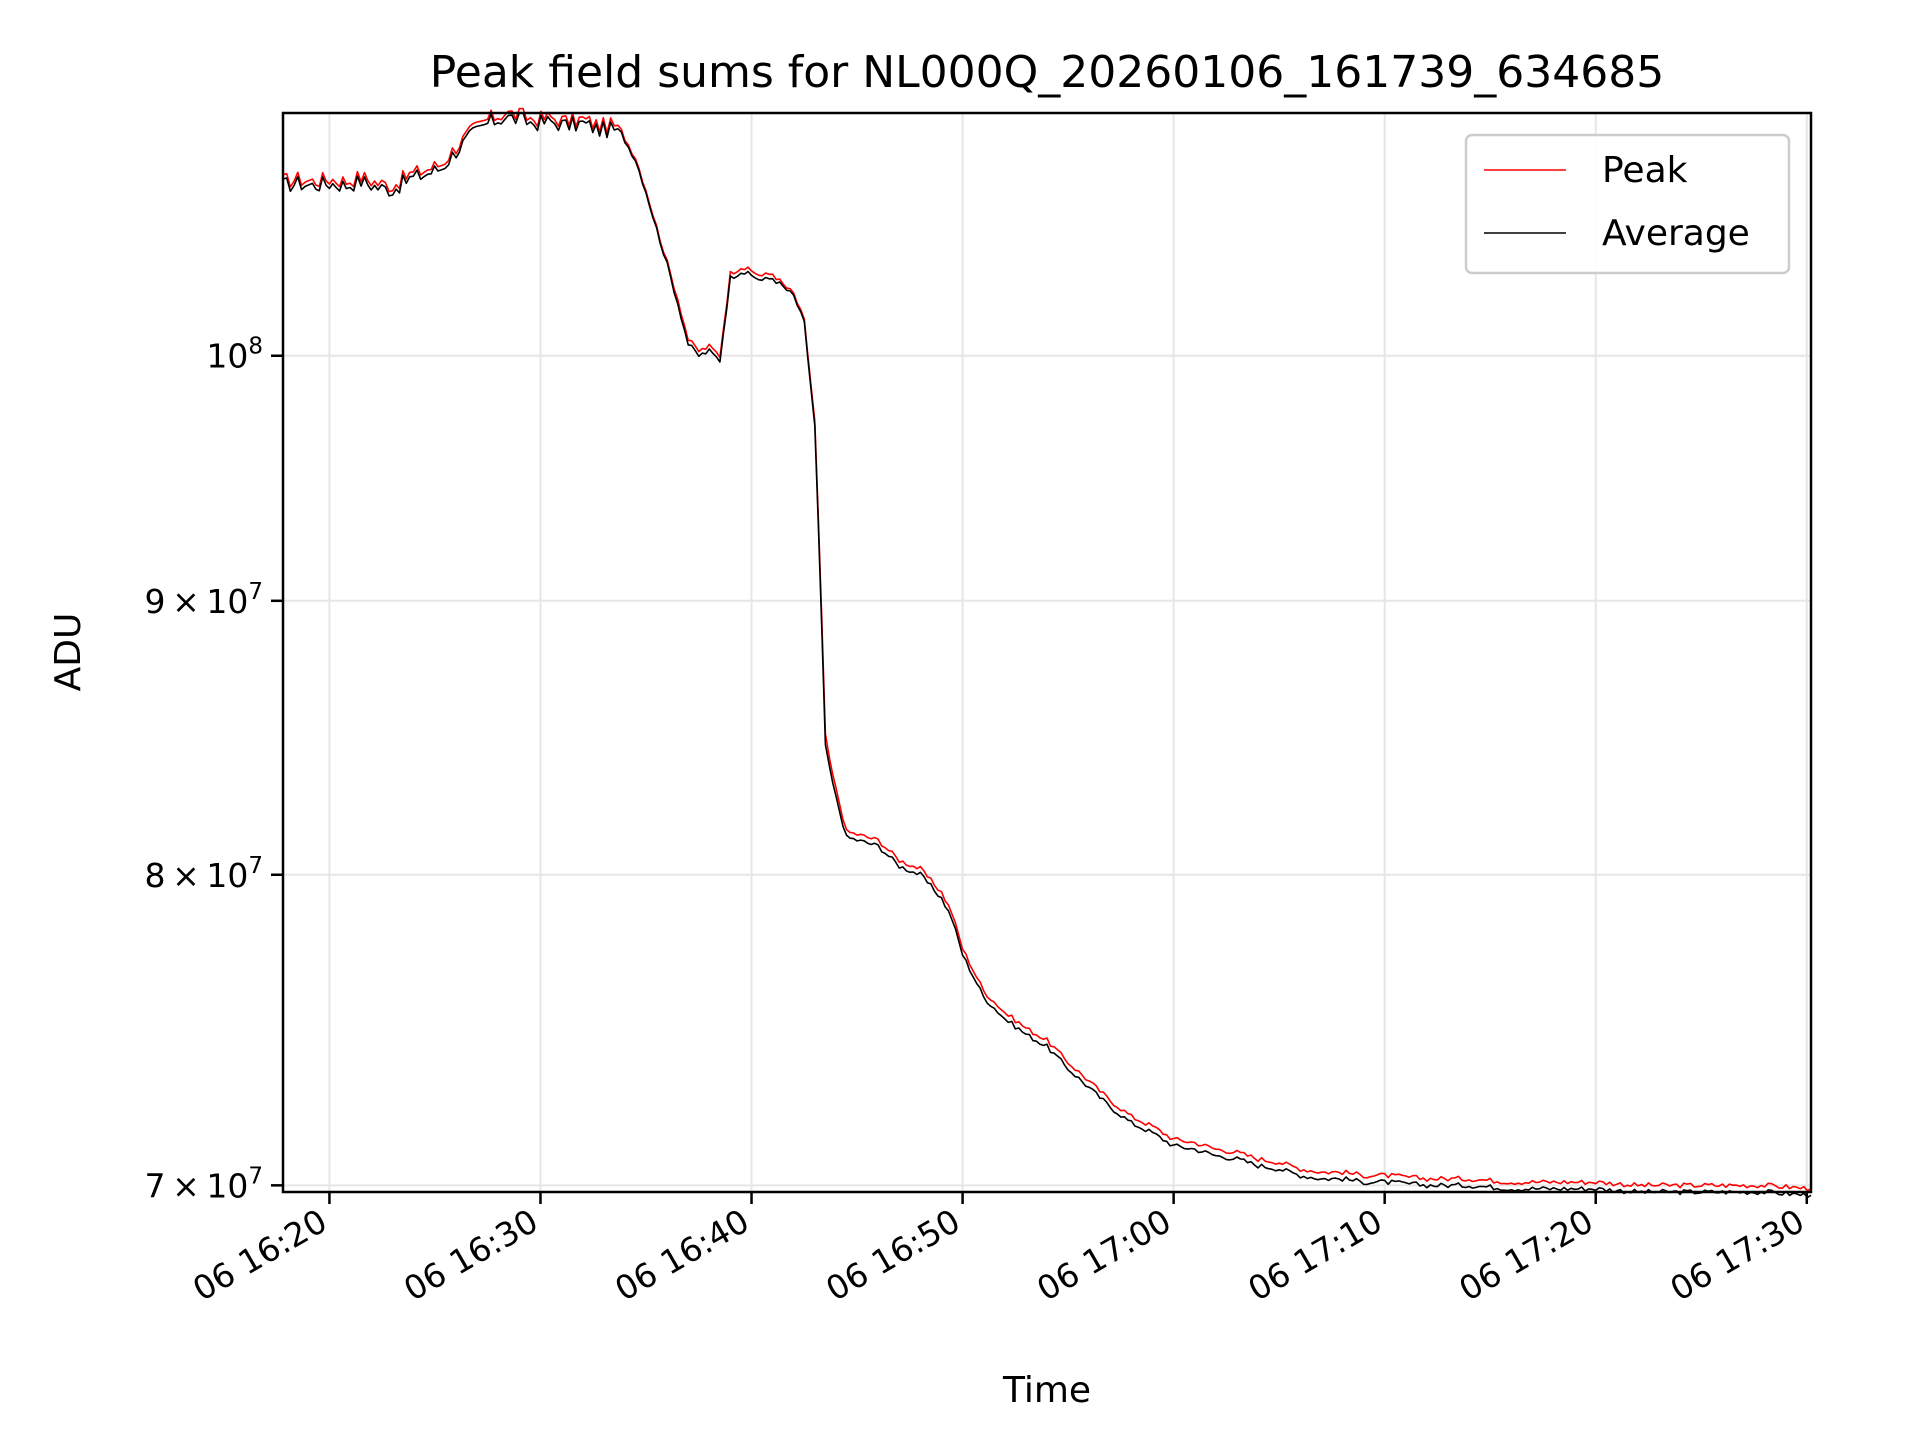  Describe the element at coordinates (1627, 204) in the screenshot. I see `legend: Peak Average` at that location.